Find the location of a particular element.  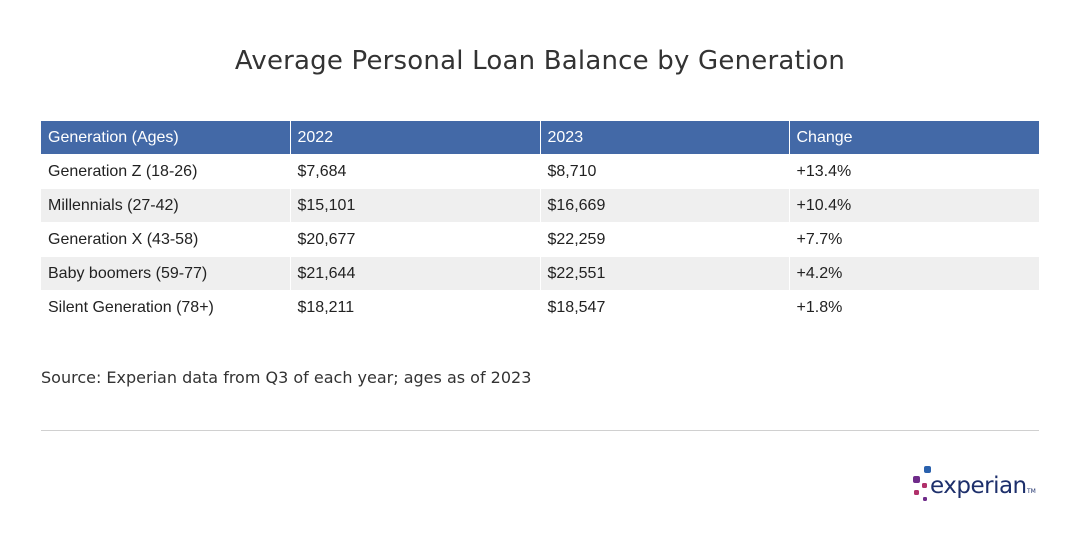

cell-generation: Silent Generation (78+) is located at coordinates (166, 307).